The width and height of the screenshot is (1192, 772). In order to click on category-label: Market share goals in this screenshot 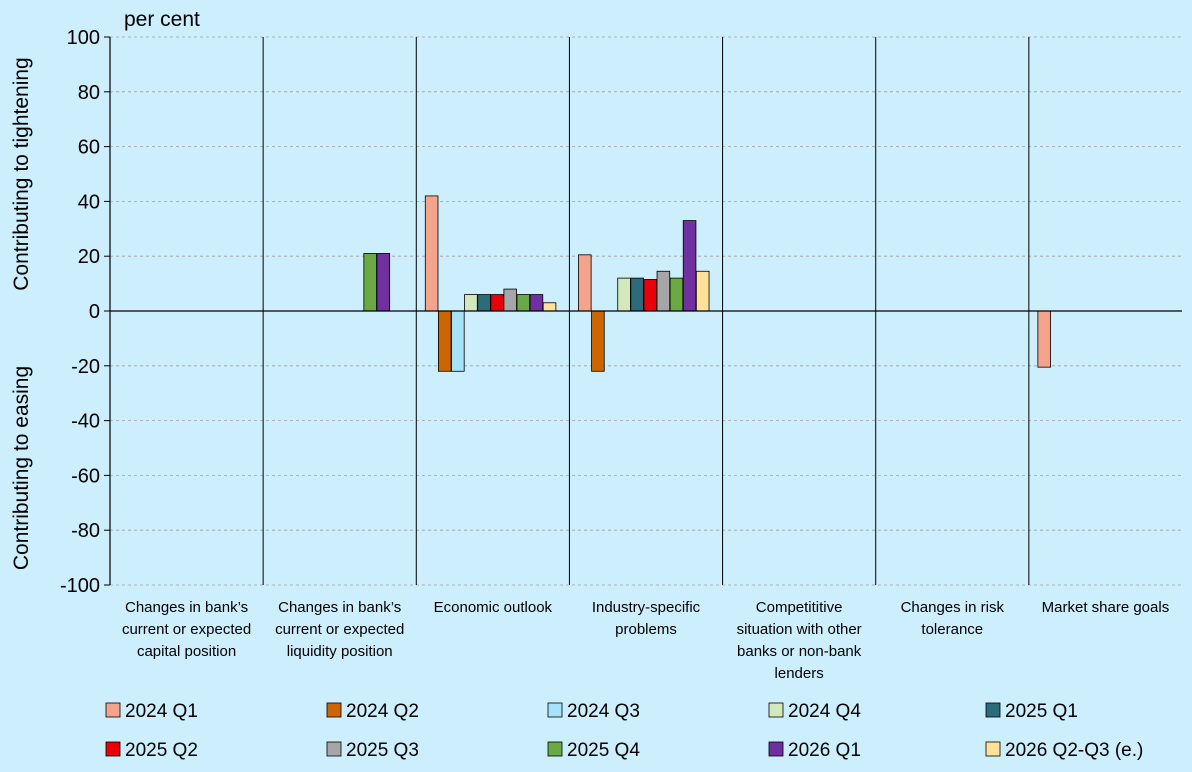, I will do `click(1106, 607)`.